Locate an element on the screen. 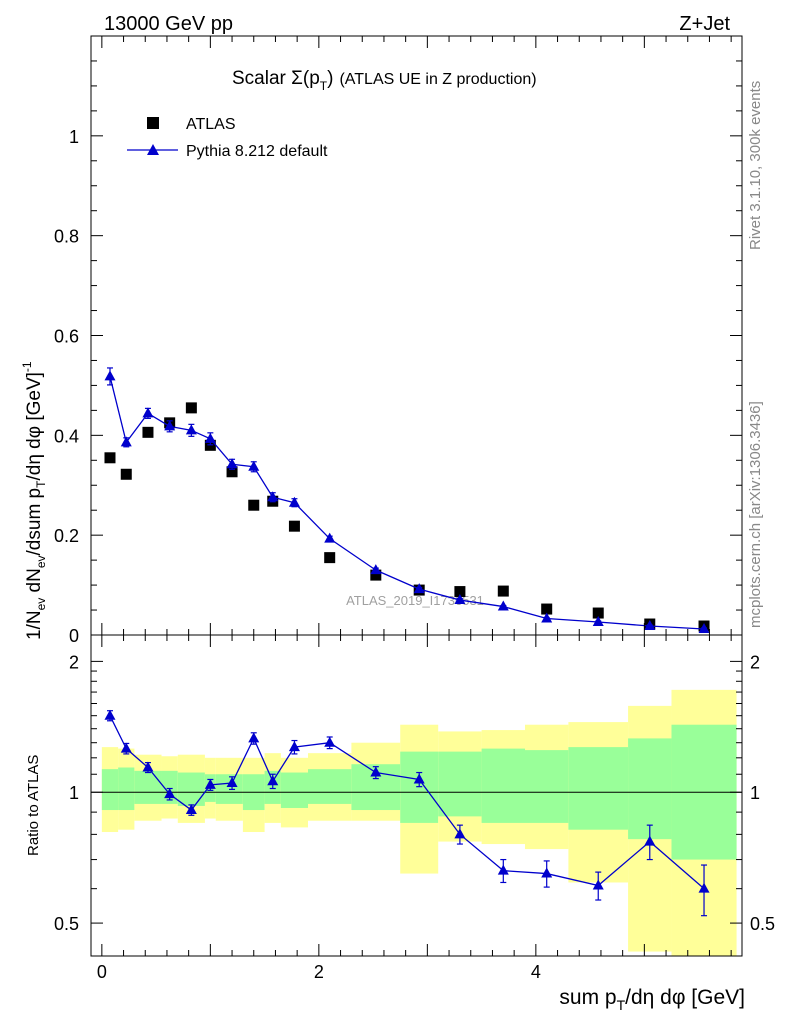 The width and height of the screenshot is (786, 1024). rivet-label: Rivet 3.1.10, 300k events is located at coordinates (755, 165).